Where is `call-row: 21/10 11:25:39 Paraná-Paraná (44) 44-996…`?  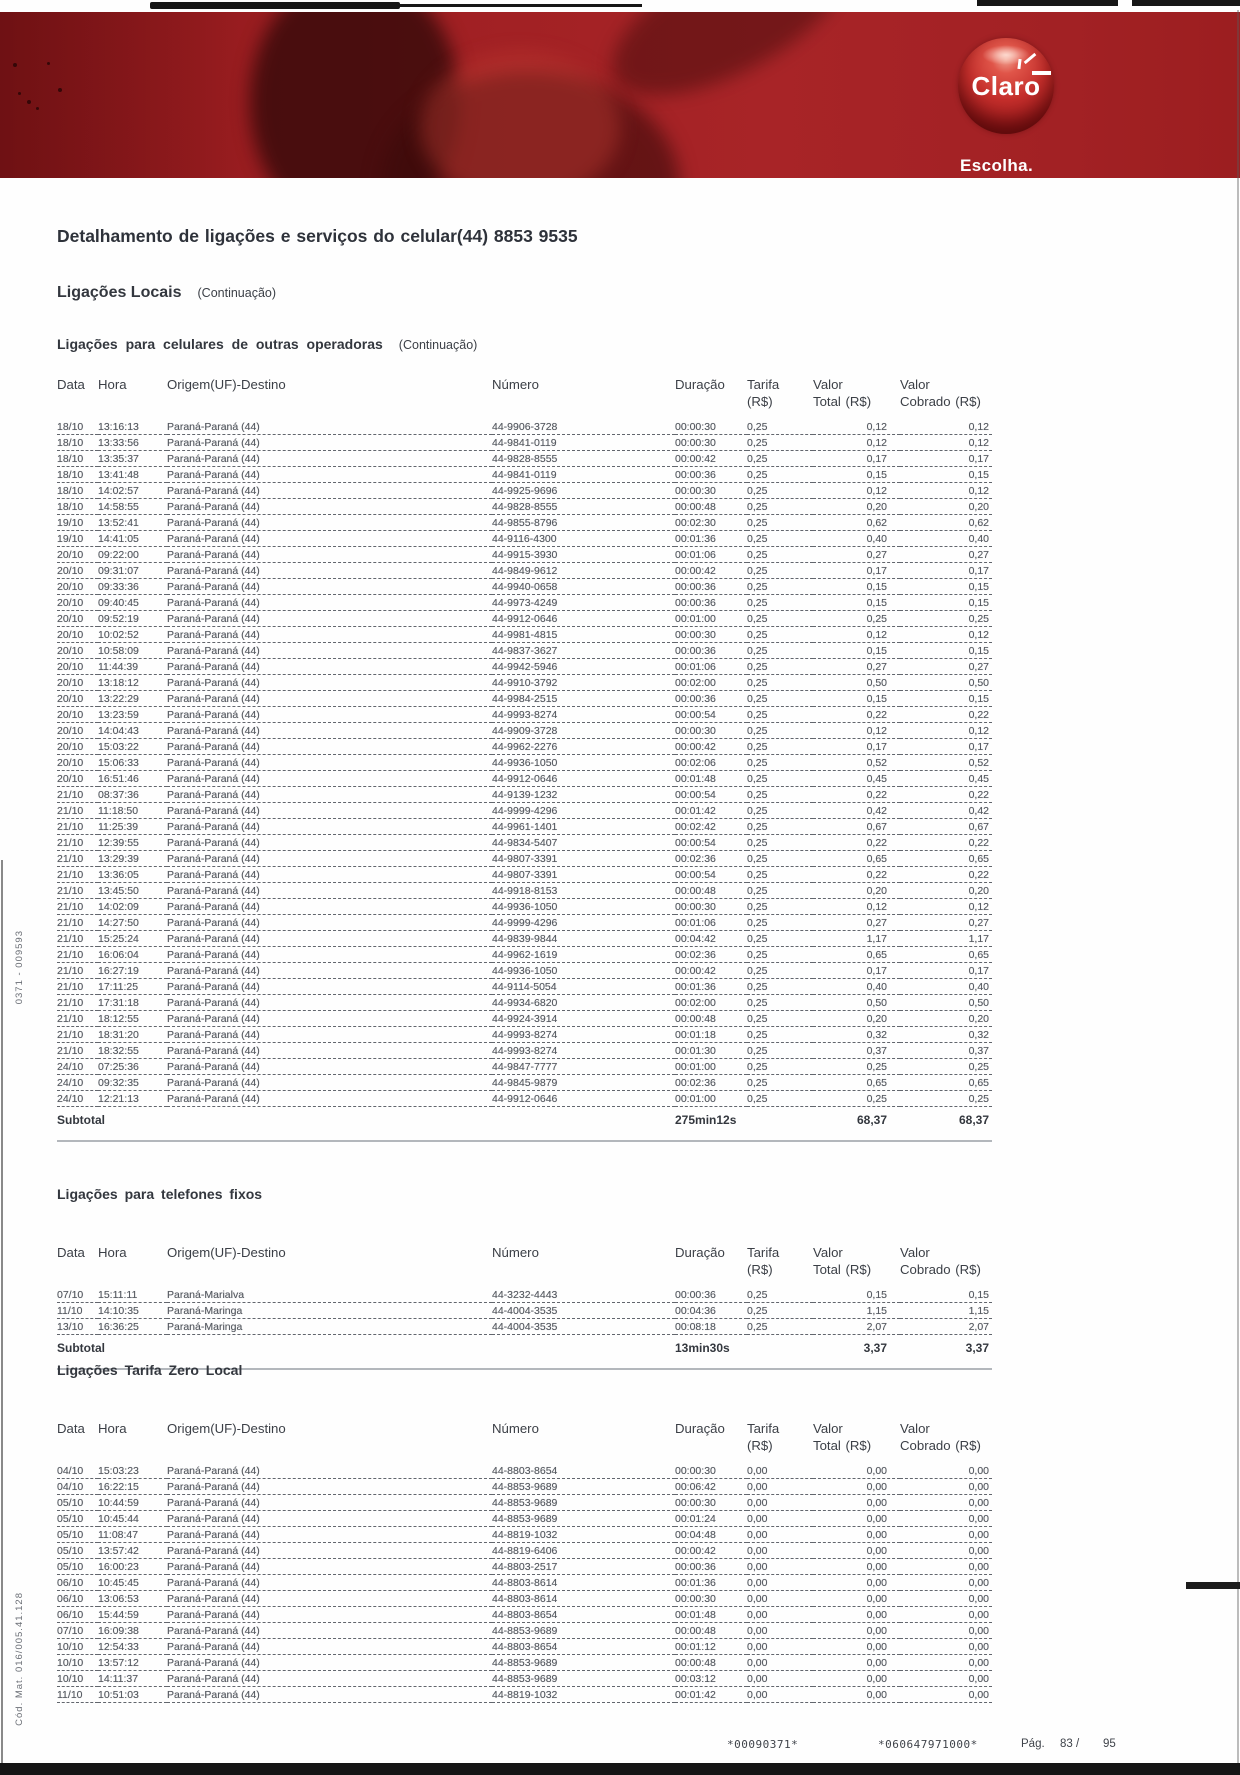 call-row: 21/10 11:25:39 Paraná-Paraná (44) 44-996… is located at coordinates (524, 826).